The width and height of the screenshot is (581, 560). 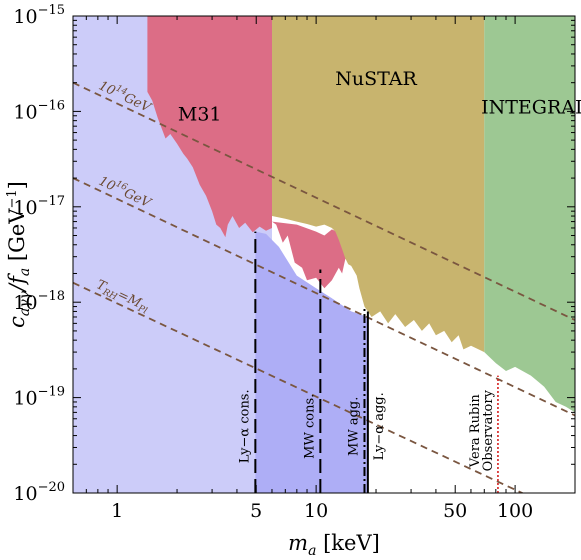 I want to click on x-tick-label: 5, so click(x=256, y=511).